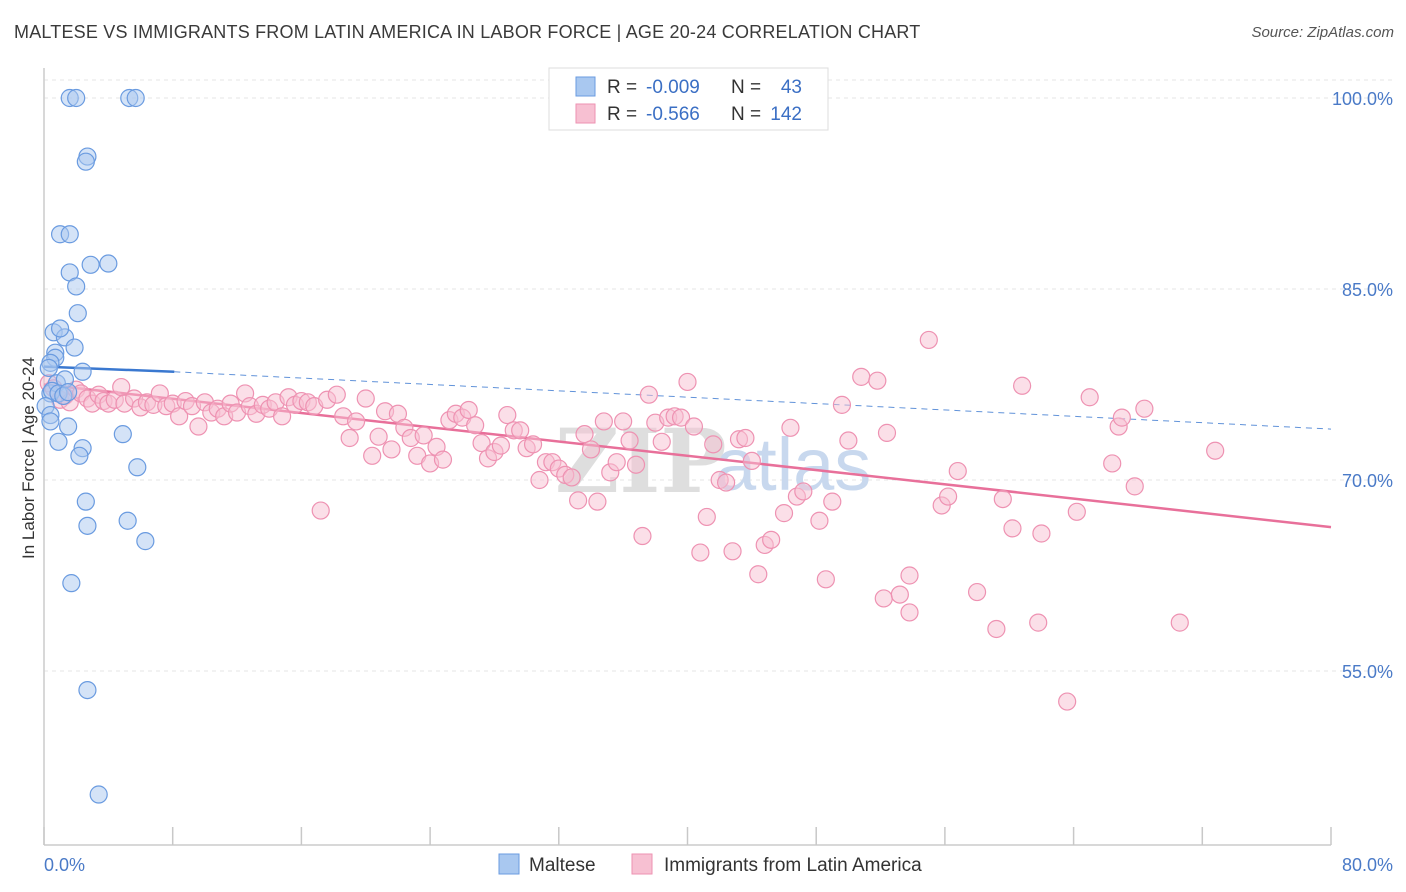 The height and width of the screenshot is (892, 1406). What do you see at coordinates (1362, 99) in the screenshot?
I see `y-tick-label: 100.0%` at bounding box center [1362, 99].